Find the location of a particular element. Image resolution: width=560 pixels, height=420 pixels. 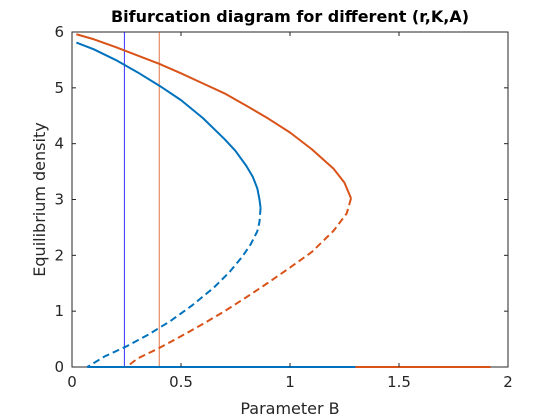

x-tick-label: 1.5 is located at coordinates (399, 382).